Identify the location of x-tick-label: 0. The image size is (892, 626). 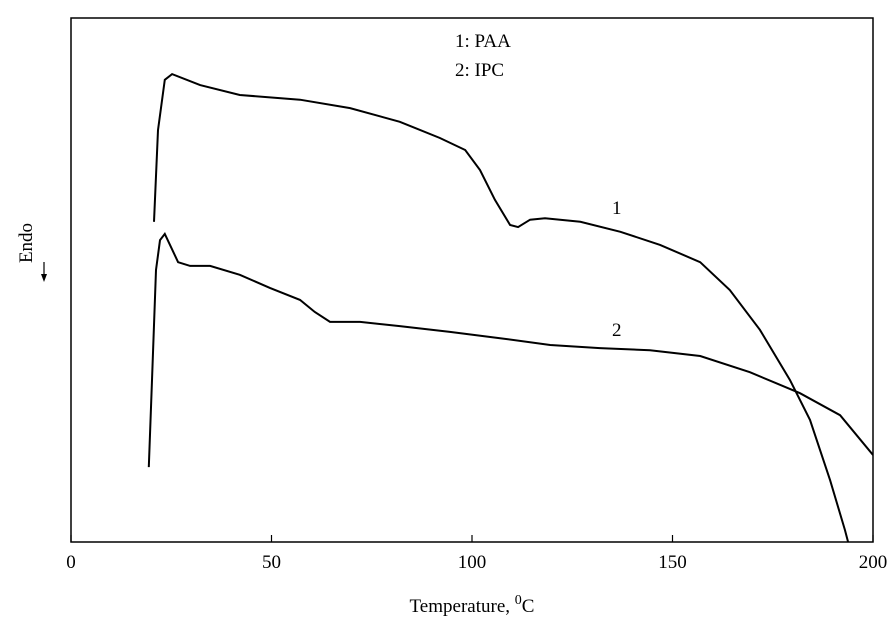
(71, 562).